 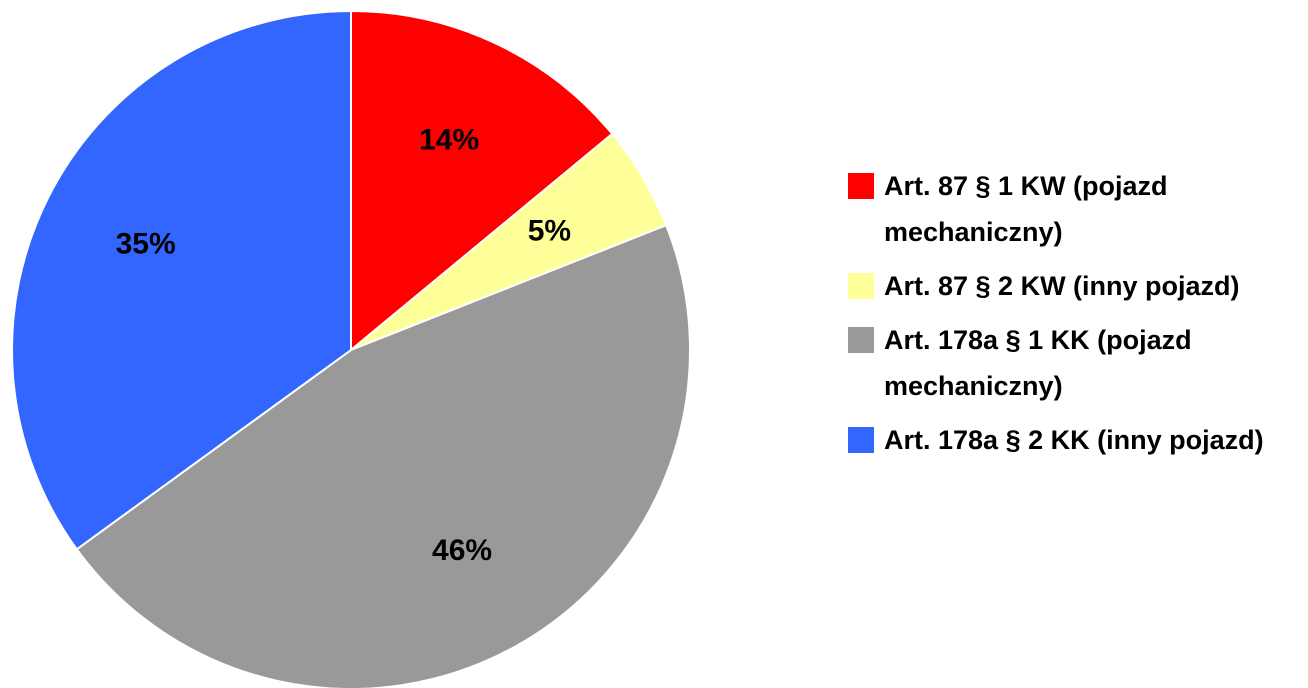 I want to click on data-label: 14%, so click(x=449, y=139).